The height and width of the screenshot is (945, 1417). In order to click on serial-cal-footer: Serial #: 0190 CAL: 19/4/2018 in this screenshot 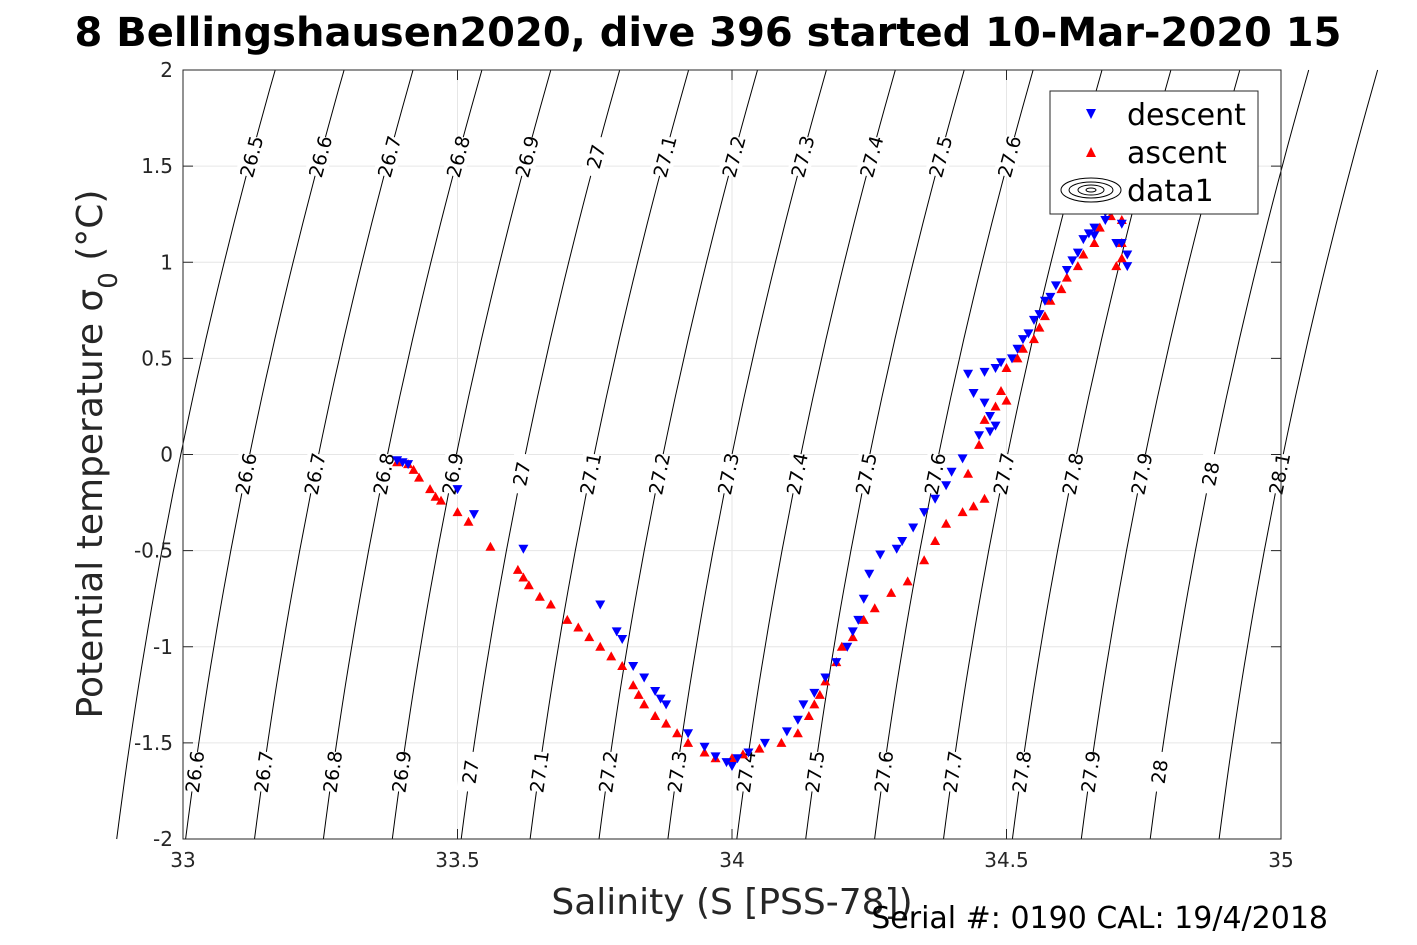, I will do `click(1099, 918)`.